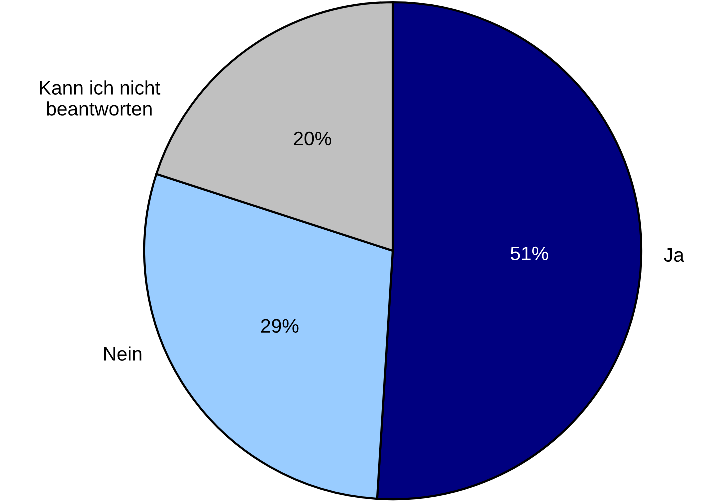 The image size is (713, 502). I want to click on data-label: 29%, so click(280, 326).